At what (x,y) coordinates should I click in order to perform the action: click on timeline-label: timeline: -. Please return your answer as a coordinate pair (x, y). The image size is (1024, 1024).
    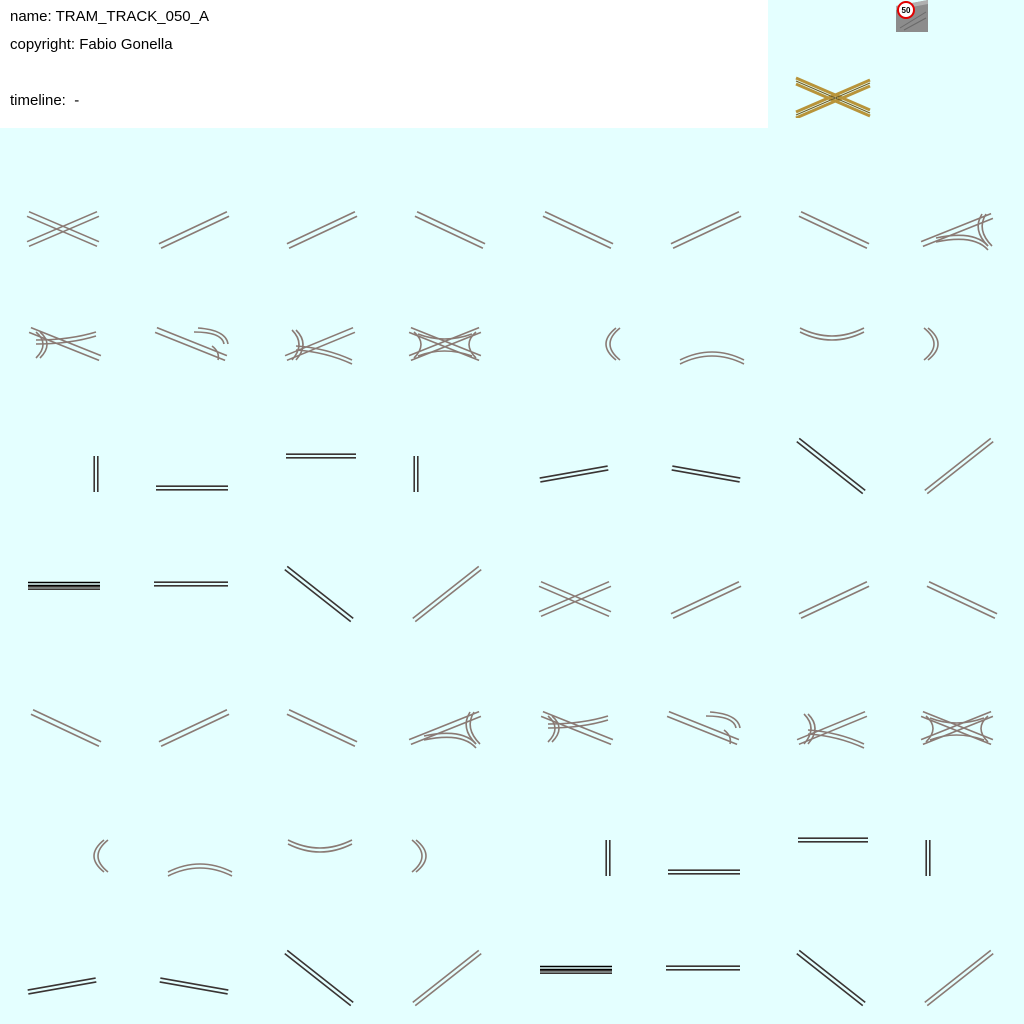
    Looking at the image, I should click on (45, 100).